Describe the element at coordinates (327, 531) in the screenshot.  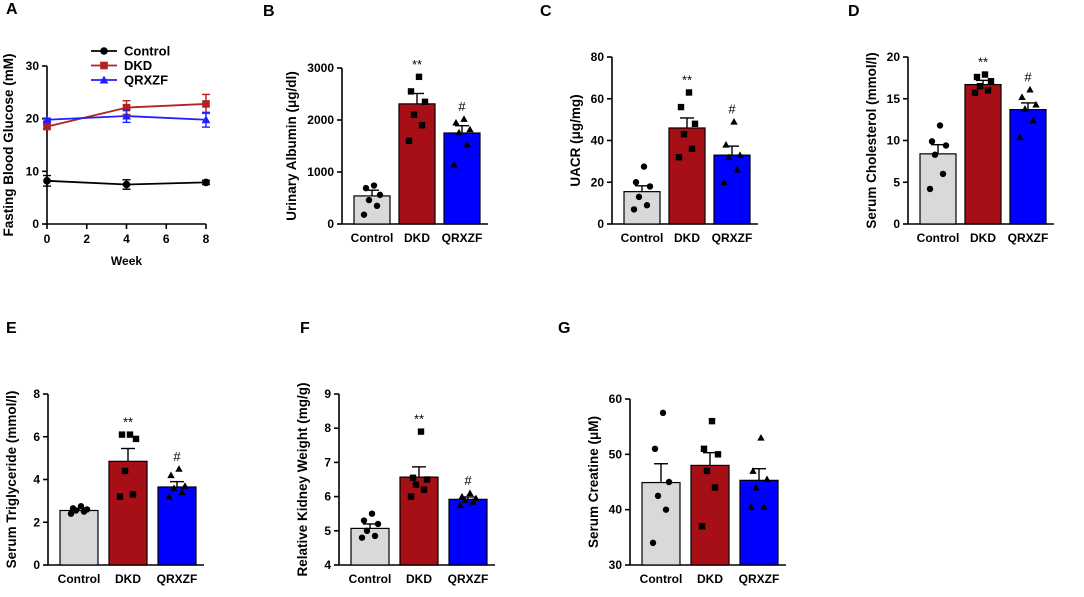
I see `y-tick-label: 5` at that location.